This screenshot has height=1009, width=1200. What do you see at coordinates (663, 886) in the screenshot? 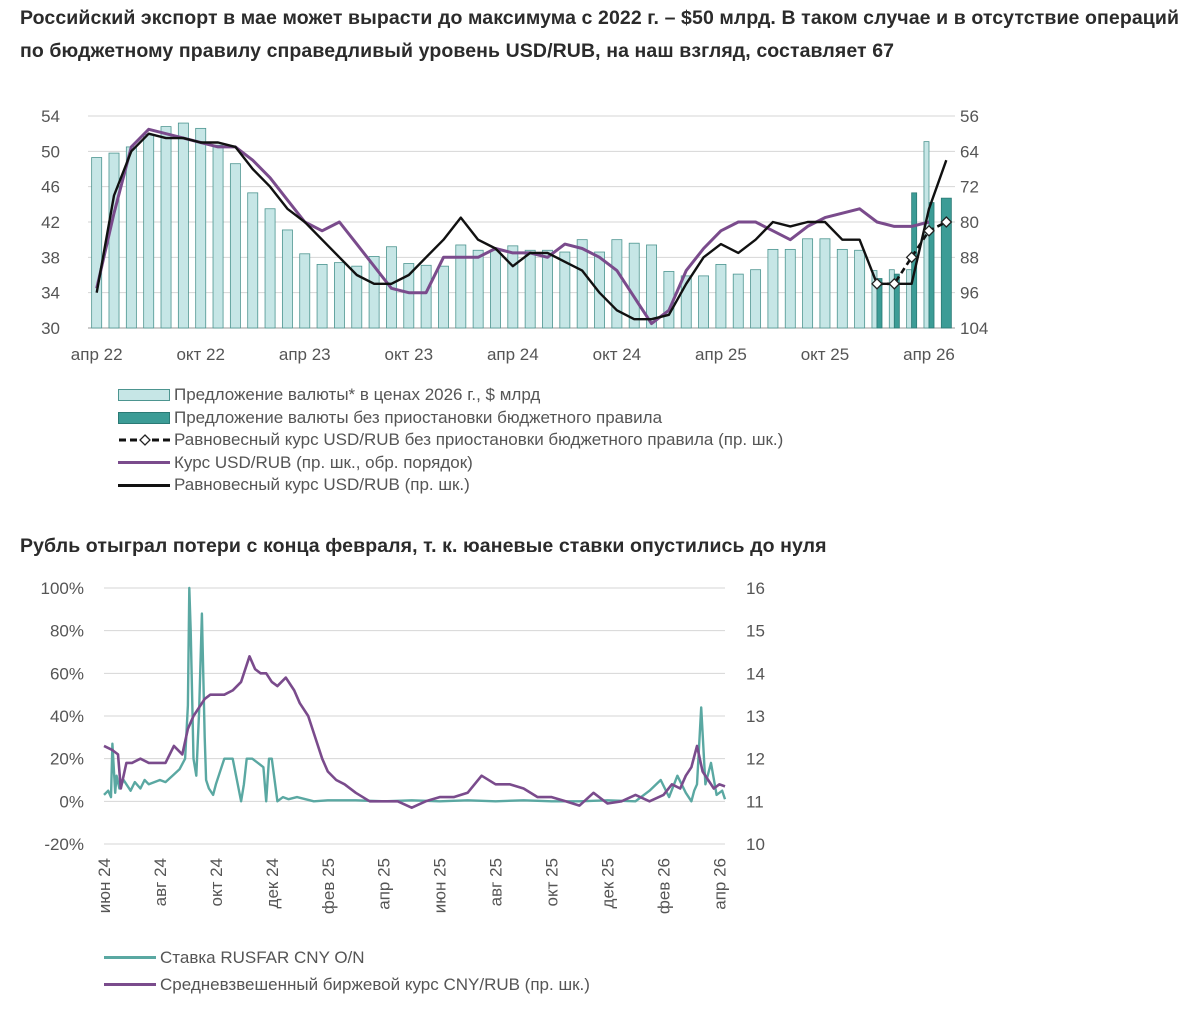
I see `x-tick-label: фев 26` at bounding box center [663, 886].